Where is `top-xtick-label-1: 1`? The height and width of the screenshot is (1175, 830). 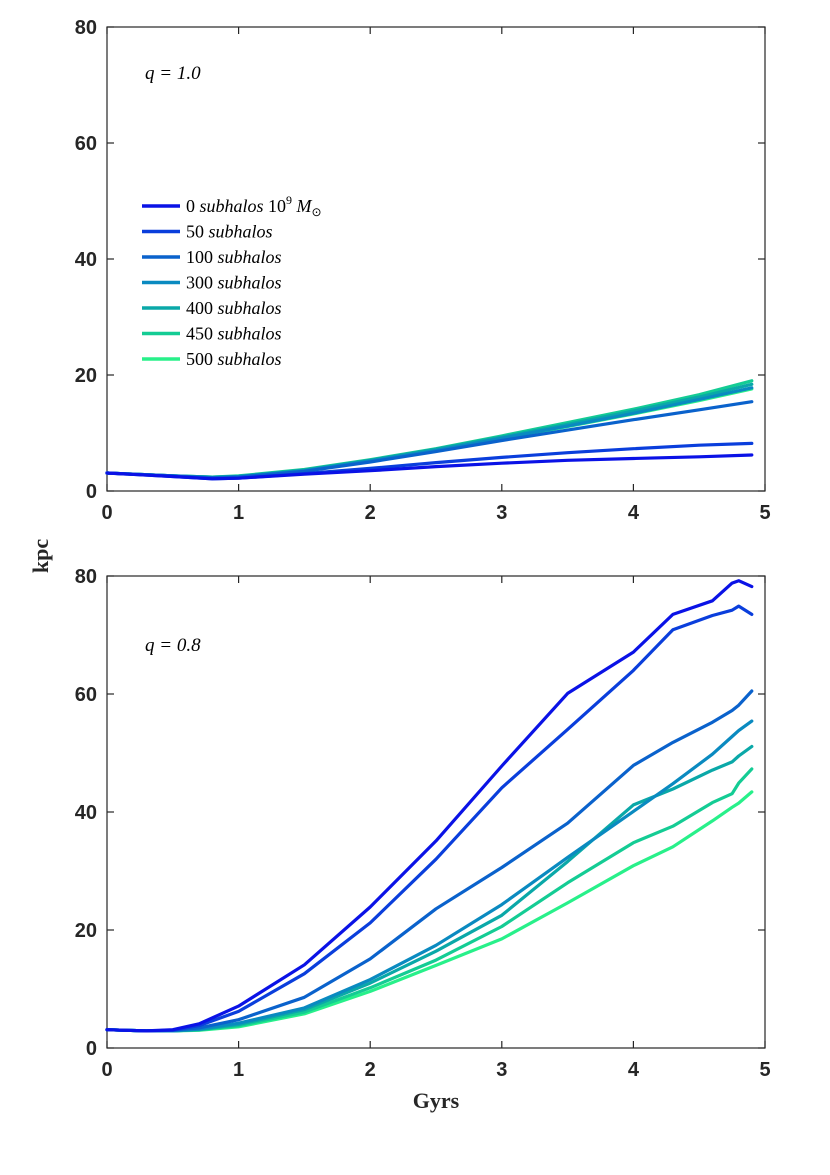 top-xtick-label-1: 1 is located at coordinates (238, 513).